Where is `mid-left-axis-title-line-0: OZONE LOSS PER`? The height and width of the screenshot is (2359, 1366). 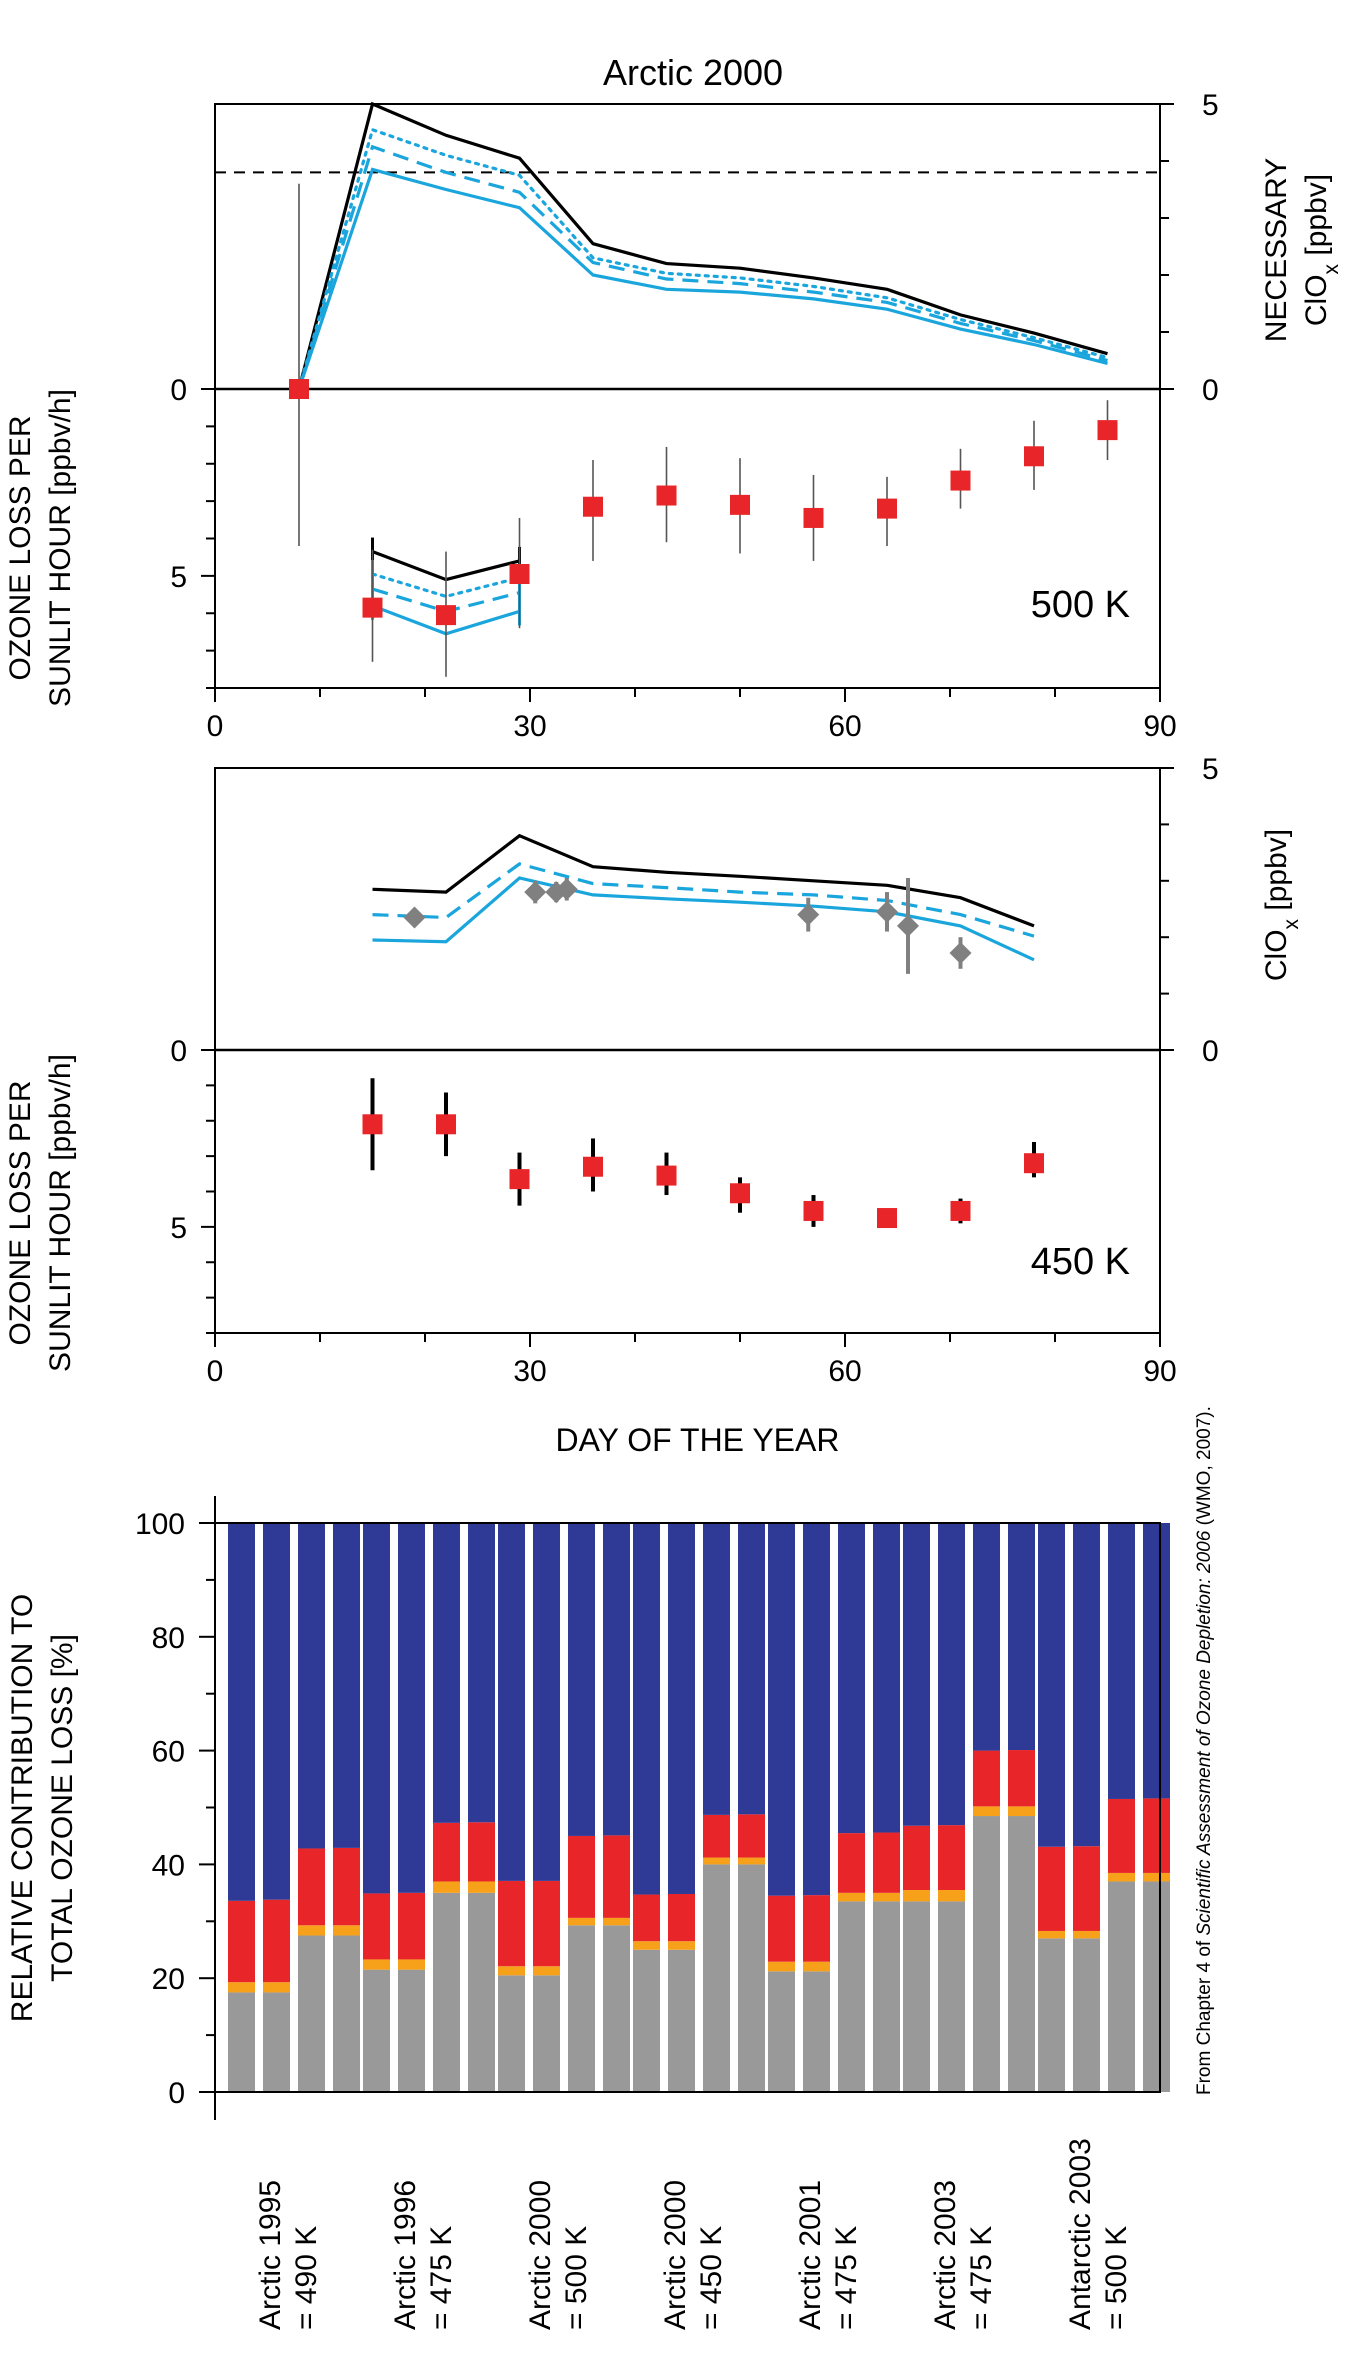
mid-left-axis-title-line-0: OZONE LOSS PER is located at coordinates (20, 1212).